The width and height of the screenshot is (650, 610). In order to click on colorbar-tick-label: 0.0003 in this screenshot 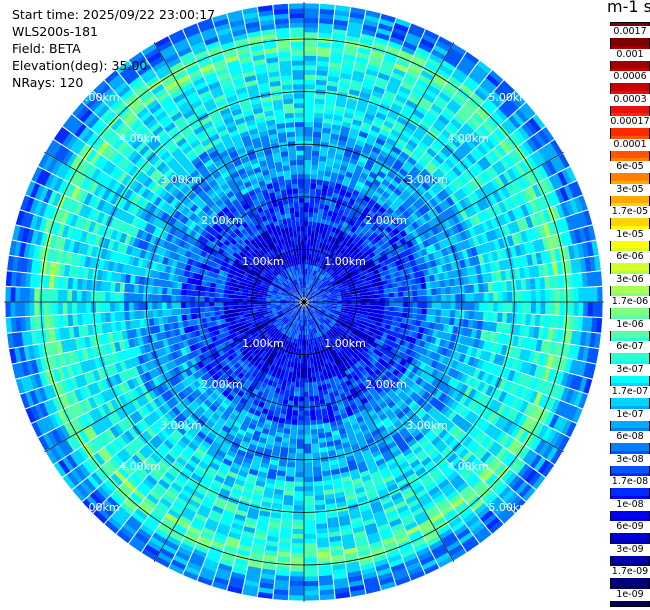, I will do `click(630, 99)`.